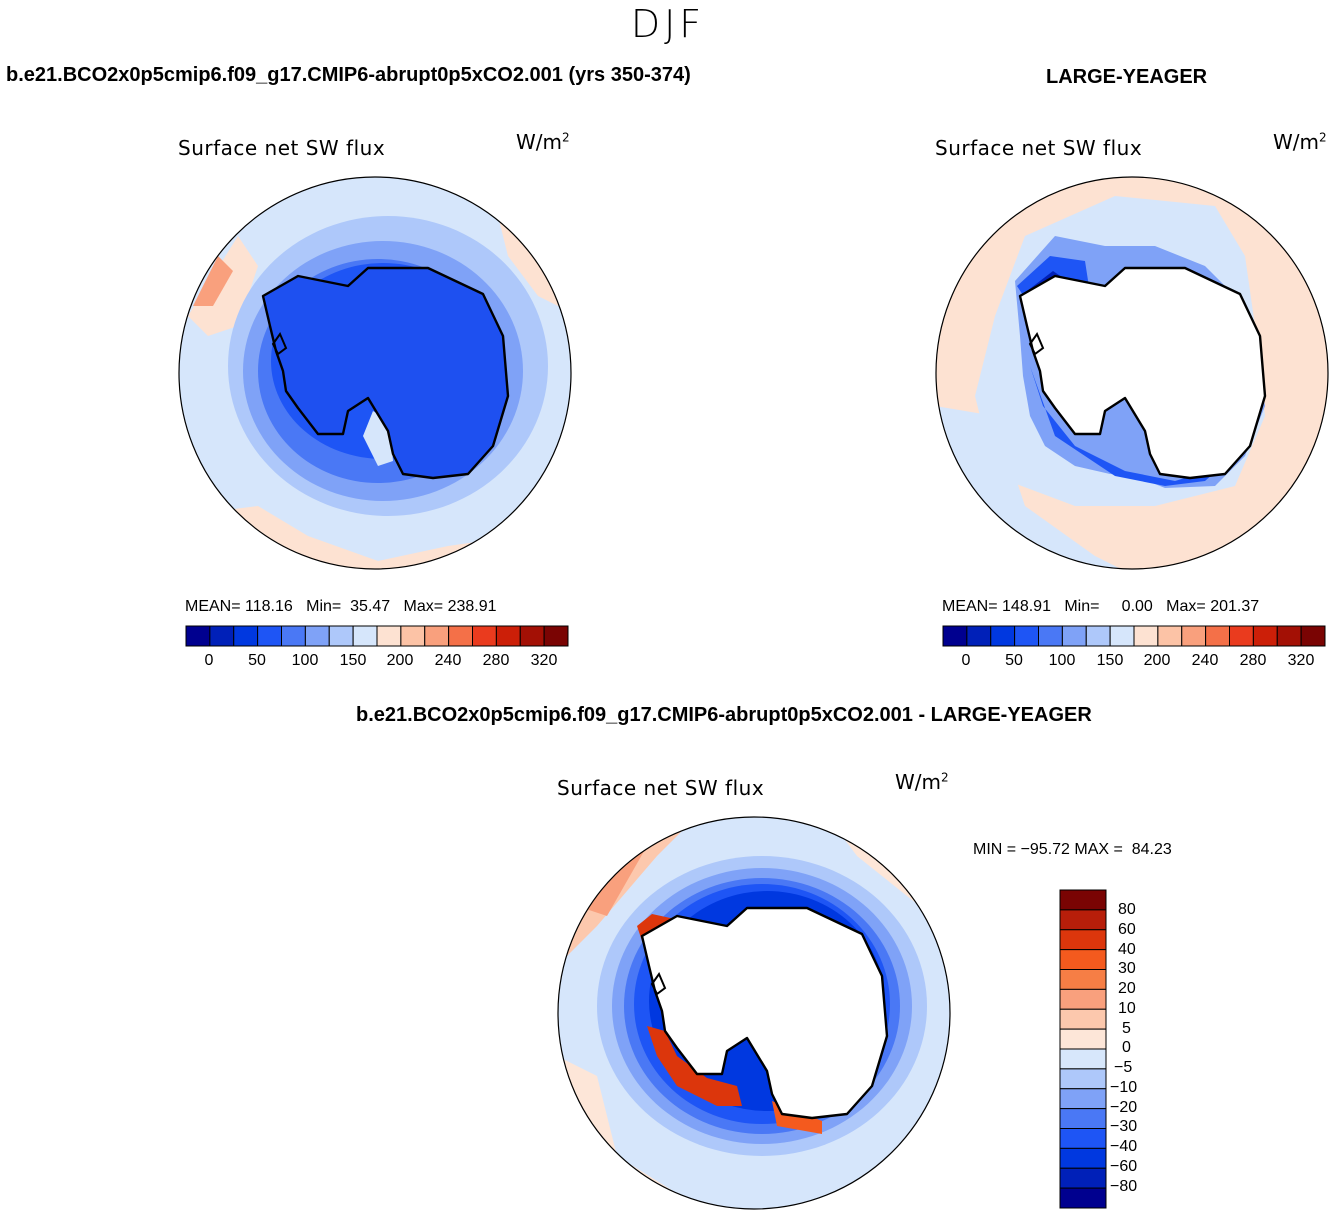  I want to click on panel3-cb-label: 30, so click(1127, 968).